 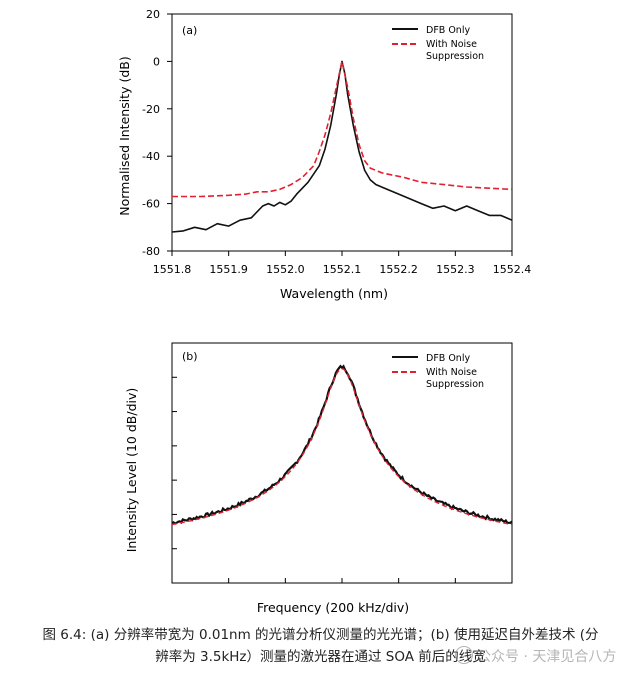 I want to click on panel-a-xlabel: Wavelength (nm), so click(x=334, y=293).